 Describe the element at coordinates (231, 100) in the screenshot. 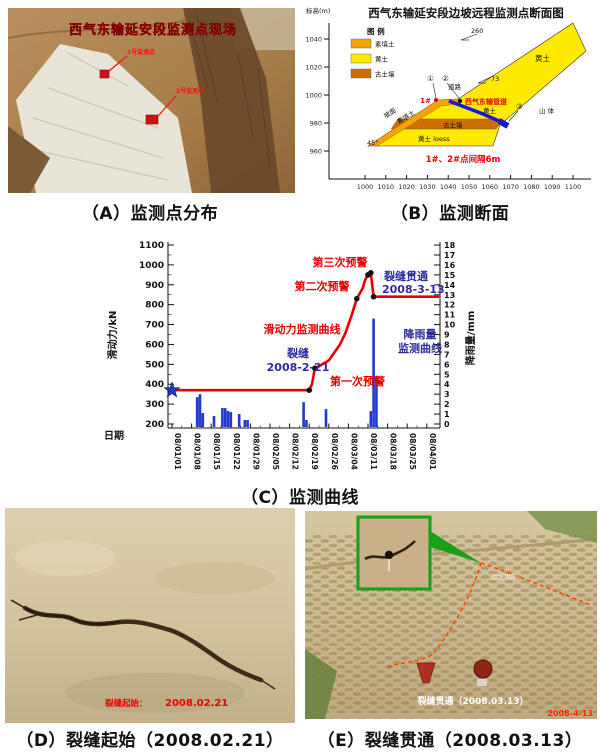

I see `gully-shadow` at that location.